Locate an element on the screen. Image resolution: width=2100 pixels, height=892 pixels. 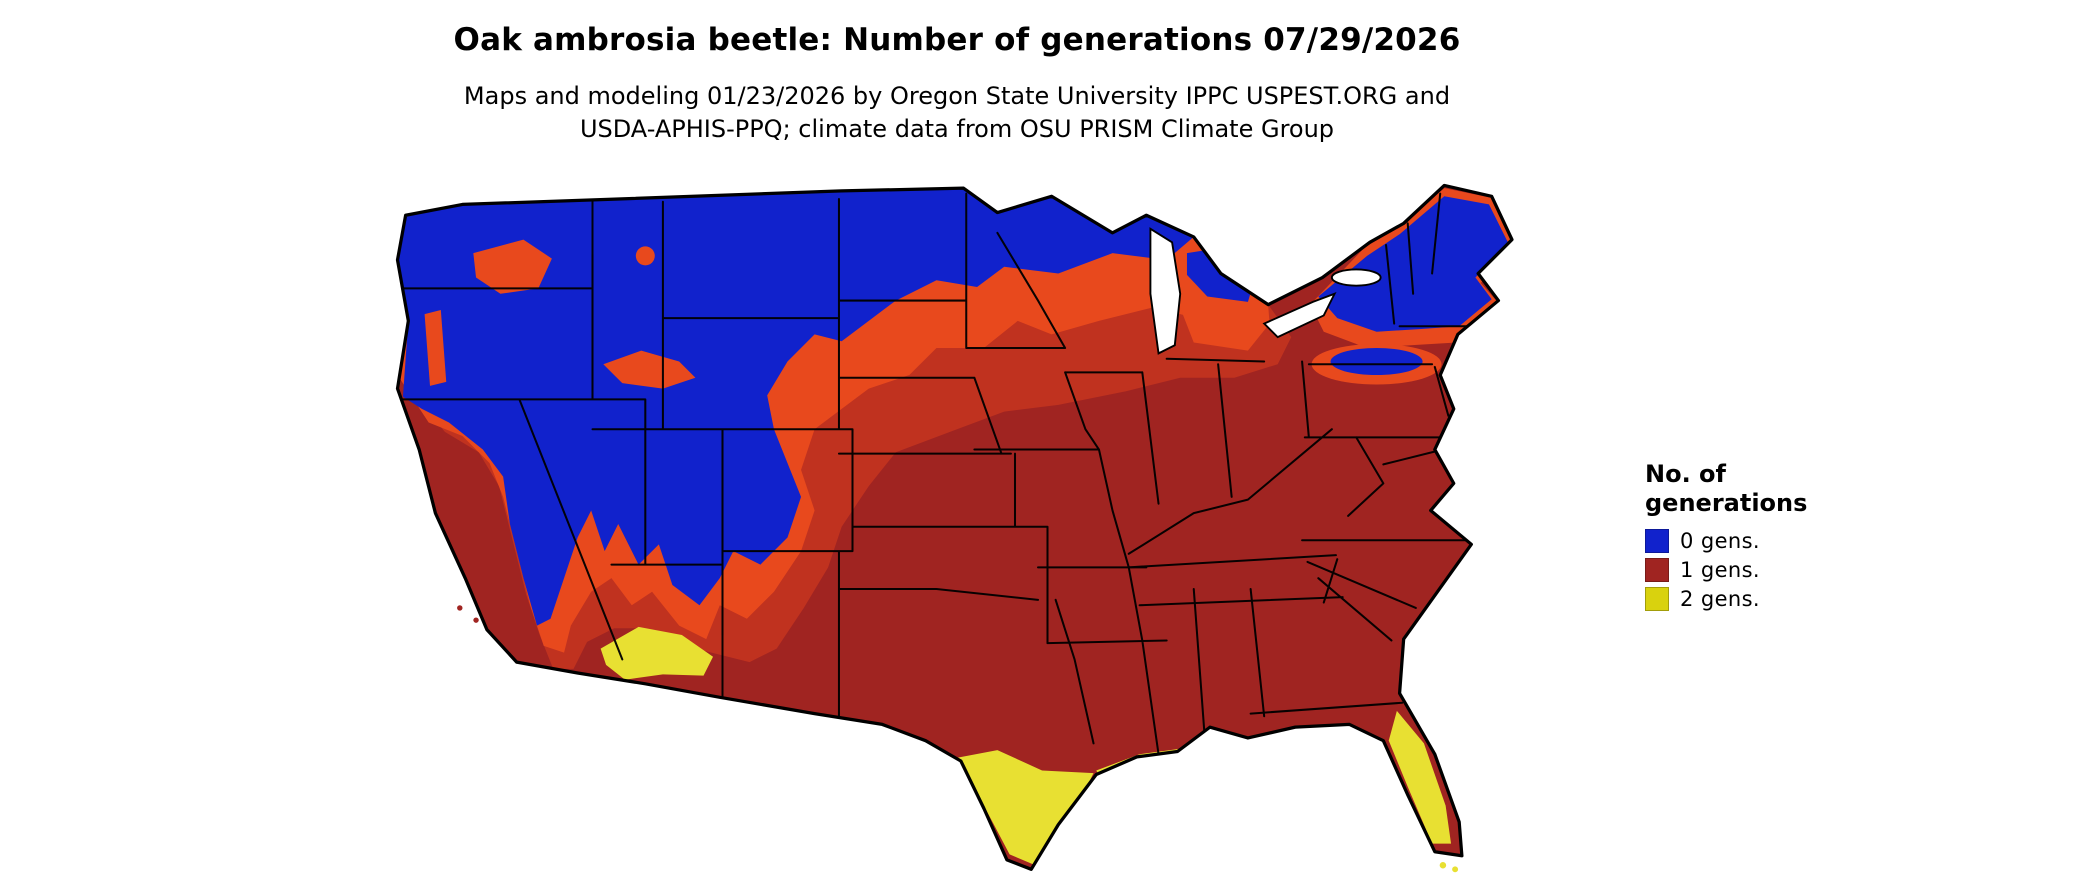
region-orange-snake-river-plain is located at coordinates (649, 369).